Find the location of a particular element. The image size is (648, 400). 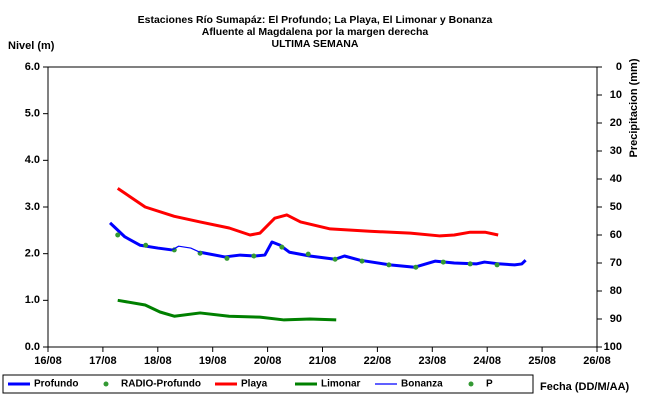

y2-axis-label: Precipitacion (mm) is located at coordinates (634, 107).